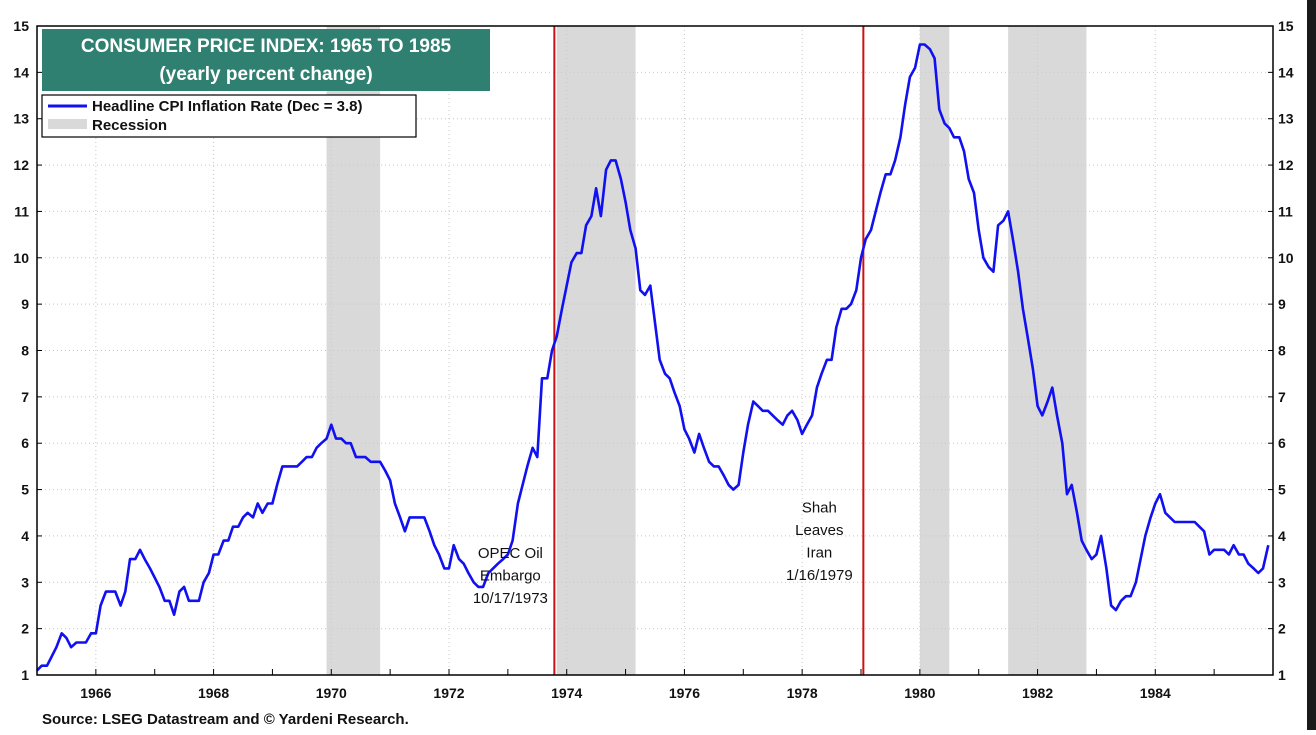  I want to click on y-tick-label-left: 5, so click(25, 490).